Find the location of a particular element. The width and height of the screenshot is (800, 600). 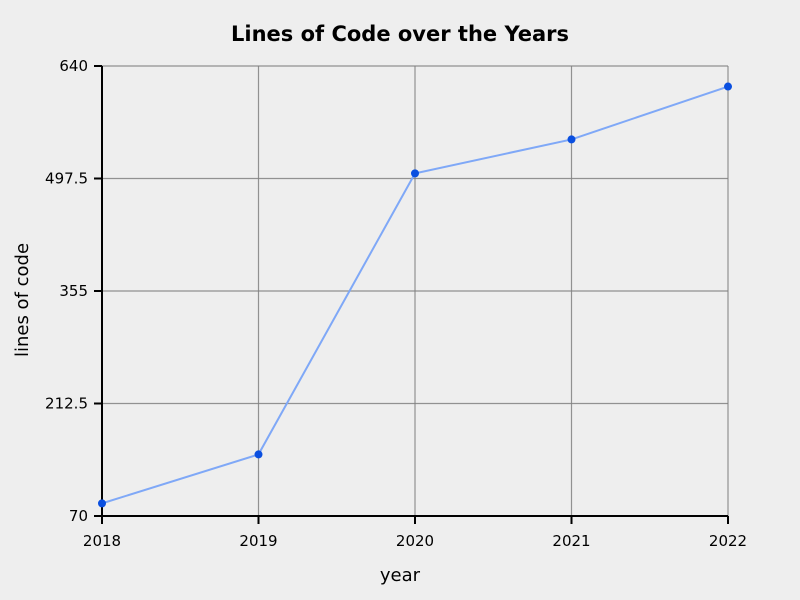

y-tick-label: 497.5 is located at coordinates (66, 179).